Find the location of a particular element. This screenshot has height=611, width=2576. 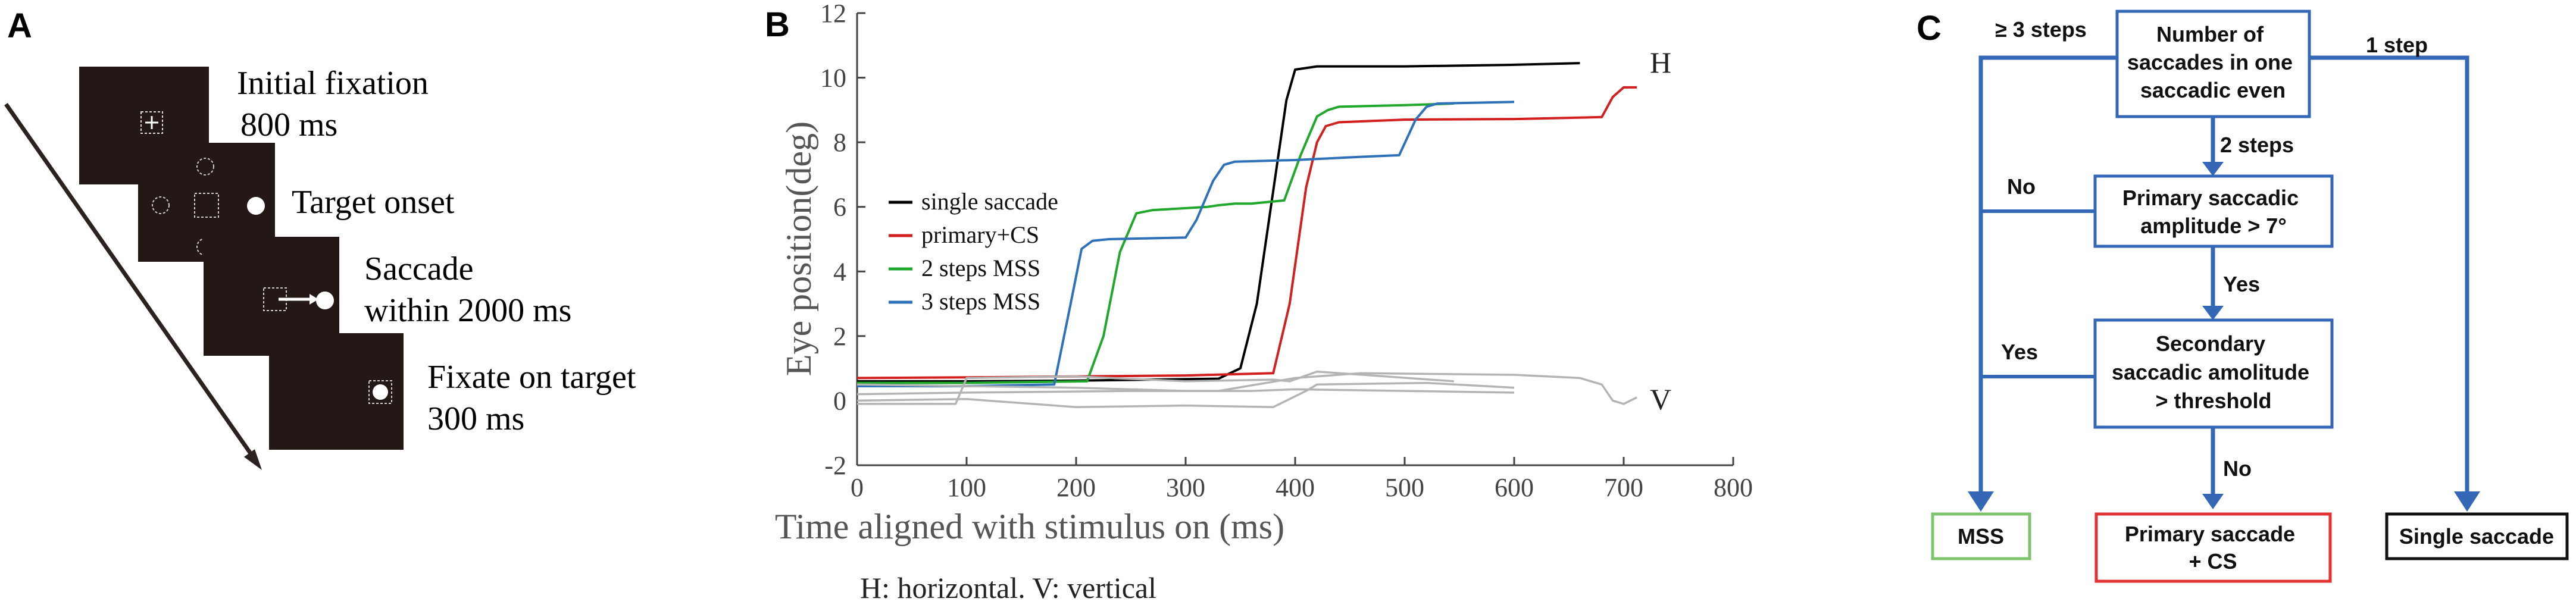

saccade-target-dot is located at coordinates (325, 300).